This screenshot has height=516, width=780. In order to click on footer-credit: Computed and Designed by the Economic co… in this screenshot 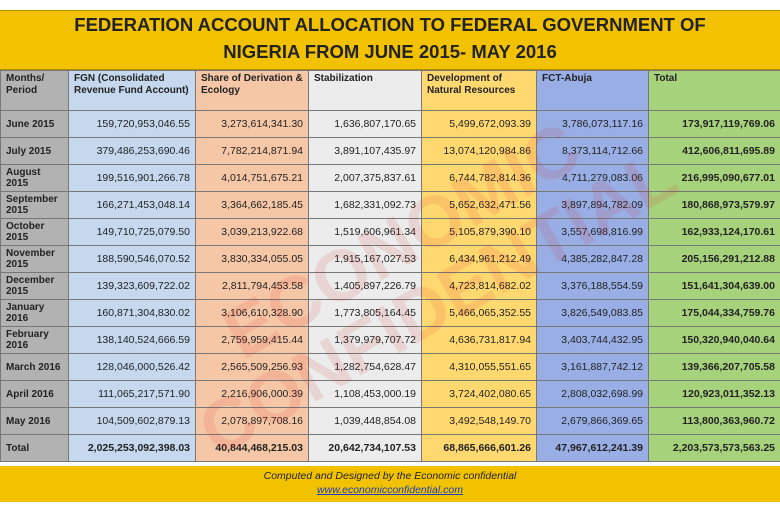, I will do `click(390, 476)`.